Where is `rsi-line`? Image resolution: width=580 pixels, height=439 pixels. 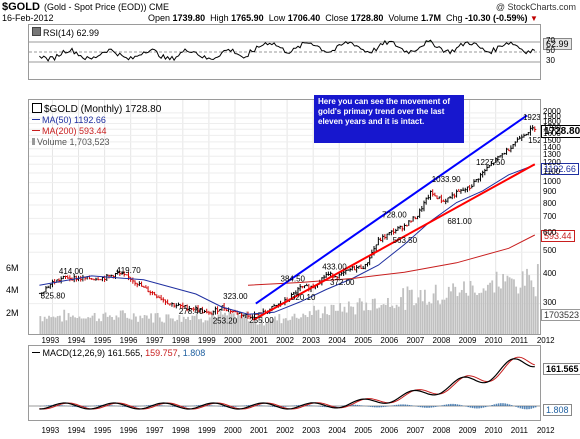
rsi-line is located at coordinates (287, 50).